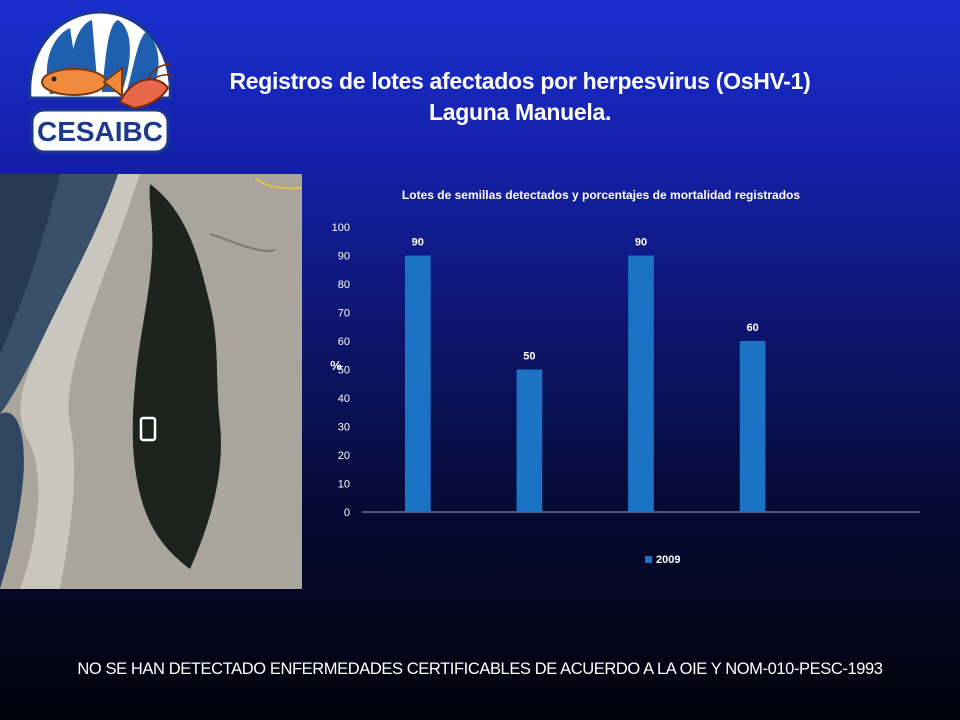 The width and height of the screenshot is (960, 720). Describe the element at coordinates (341, 228) in the screenshot. I see `y-tick-label: 100` at that location.